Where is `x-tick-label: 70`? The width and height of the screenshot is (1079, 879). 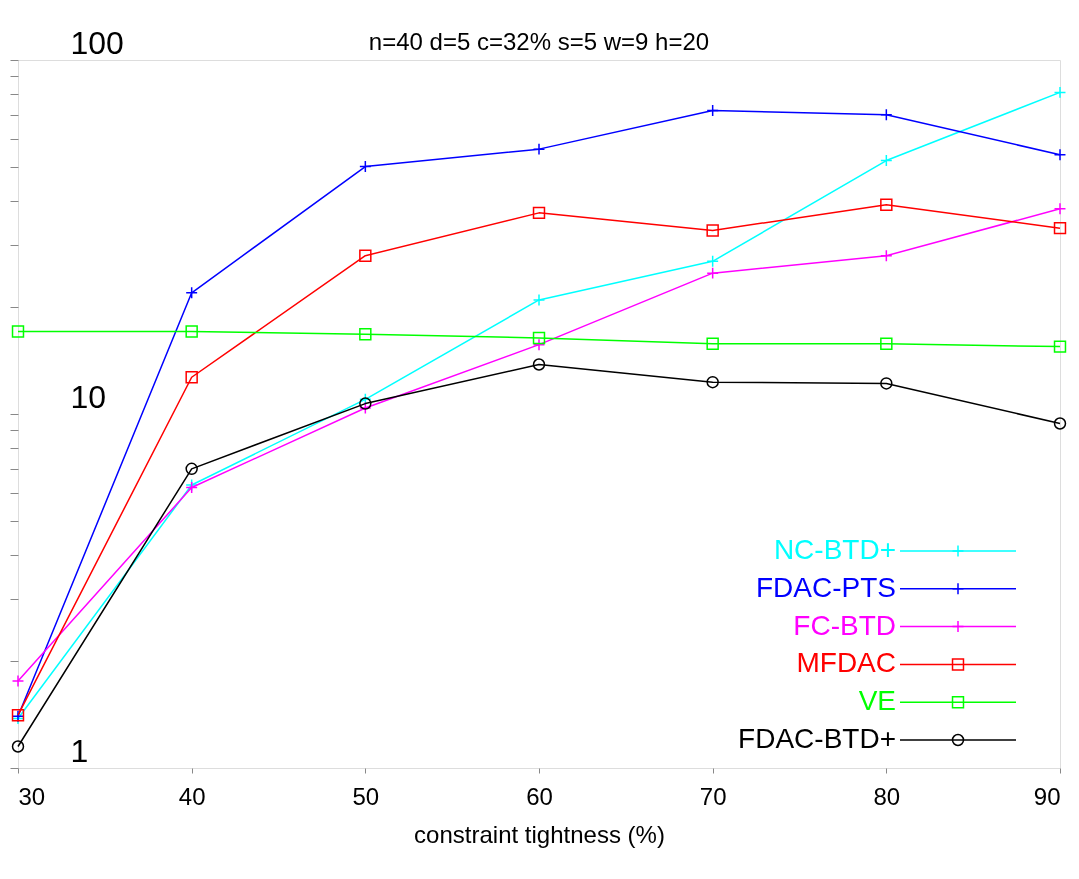 x-tick-label: 70 is located at coordinates (713, 796).